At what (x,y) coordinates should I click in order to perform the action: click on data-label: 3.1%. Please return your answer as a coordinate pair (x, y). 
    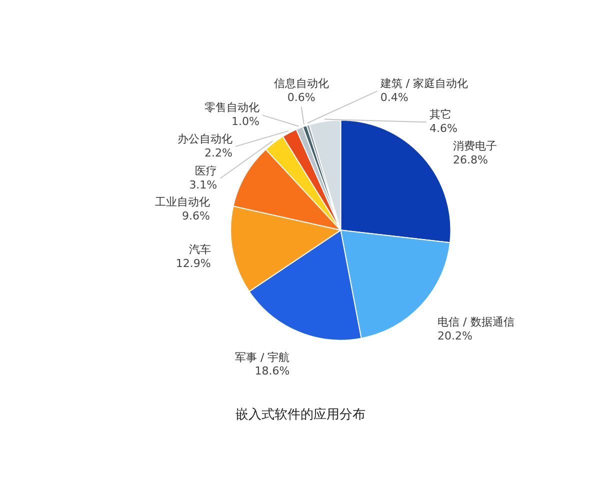
    Looking at the image, I should click on (203, 185).